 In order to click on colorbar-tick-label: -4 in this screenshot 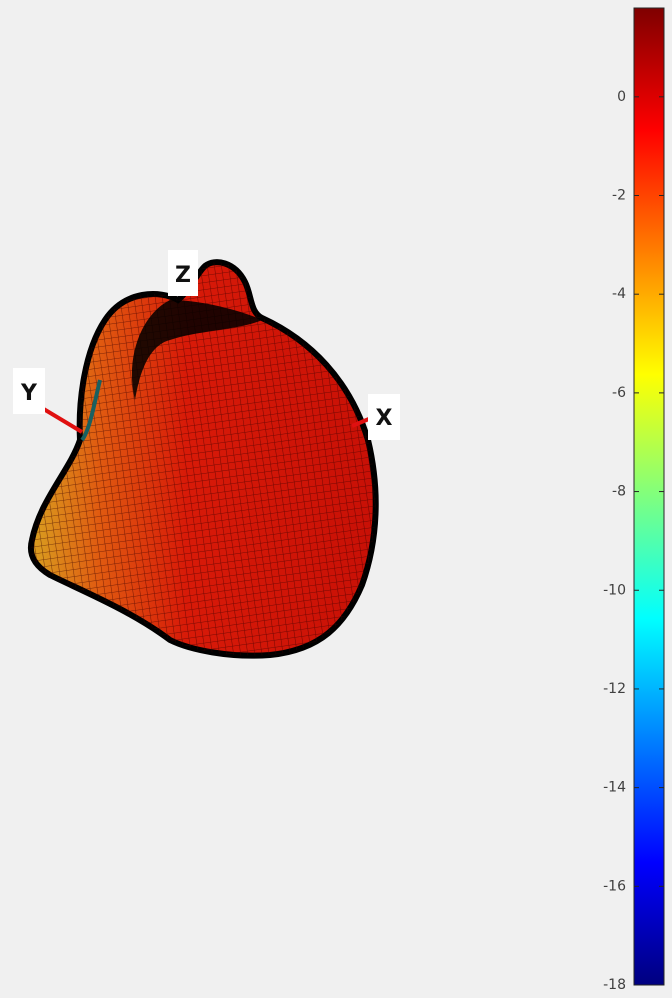, I will do `click(619, 294)`.